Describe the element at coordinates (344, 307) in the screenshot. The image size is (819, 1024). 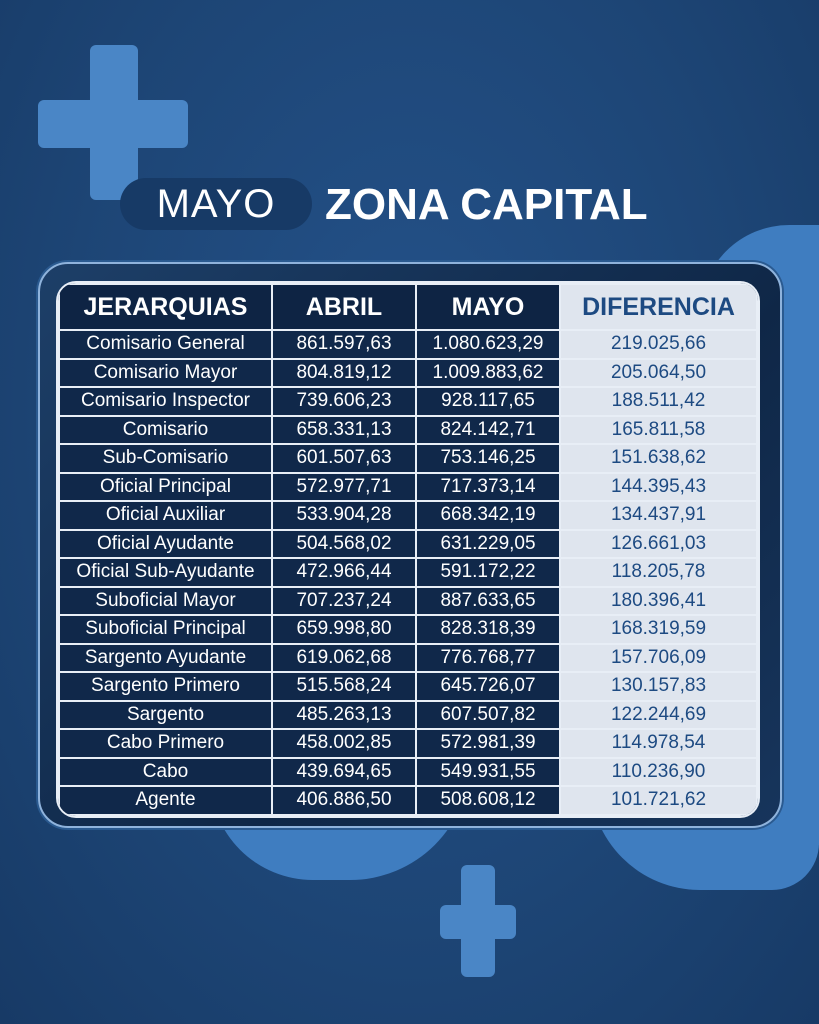
I see `column-header: ABRIL` at that location.